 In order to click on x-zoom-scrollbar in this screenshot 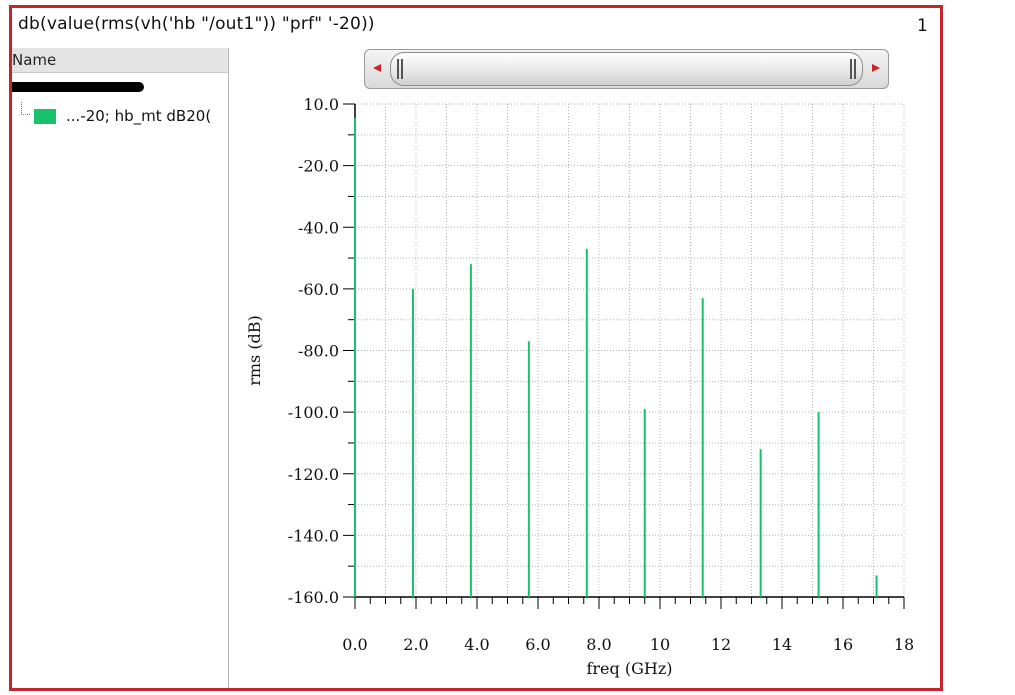, I will do `click(626, 69)`.